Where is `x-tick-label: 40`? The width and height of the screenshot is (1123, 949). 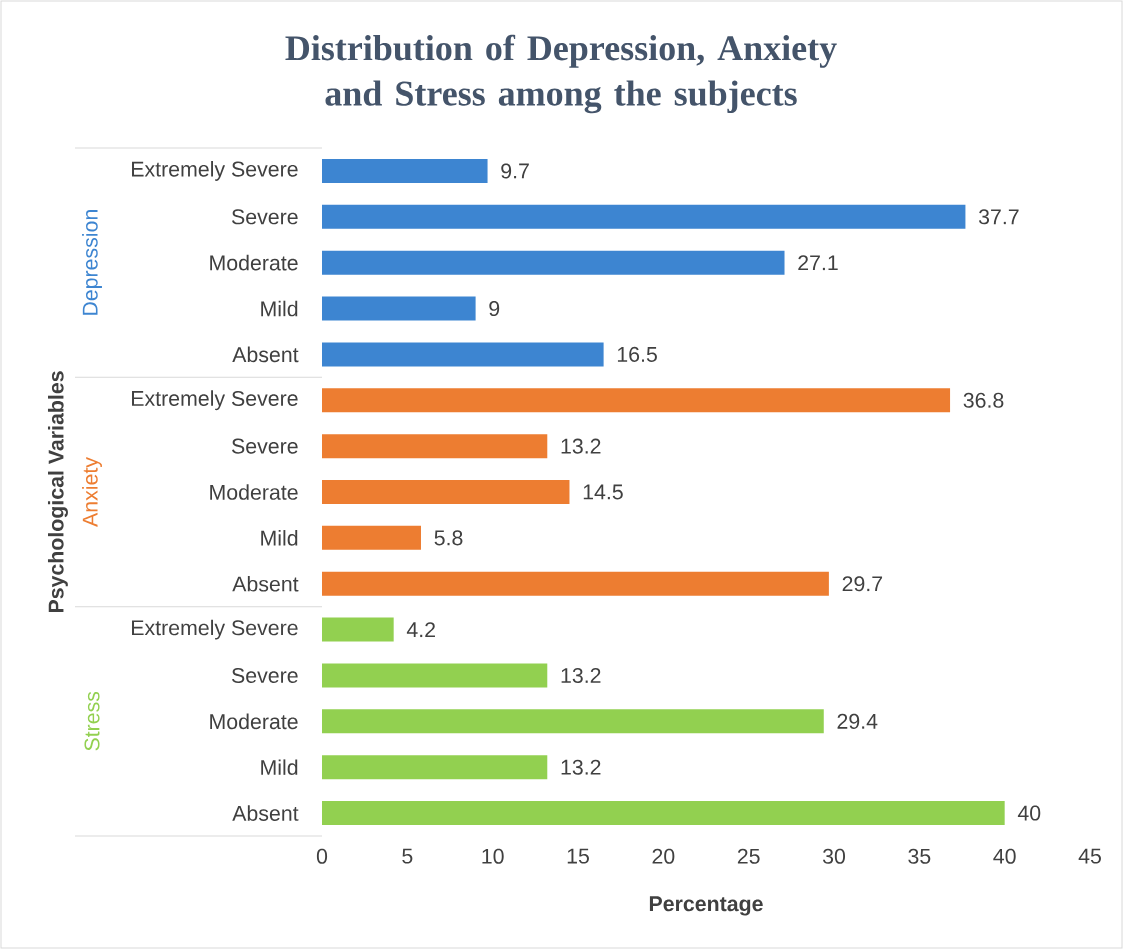
x-tick-label: 40 is located at coordinates (1004, 856).